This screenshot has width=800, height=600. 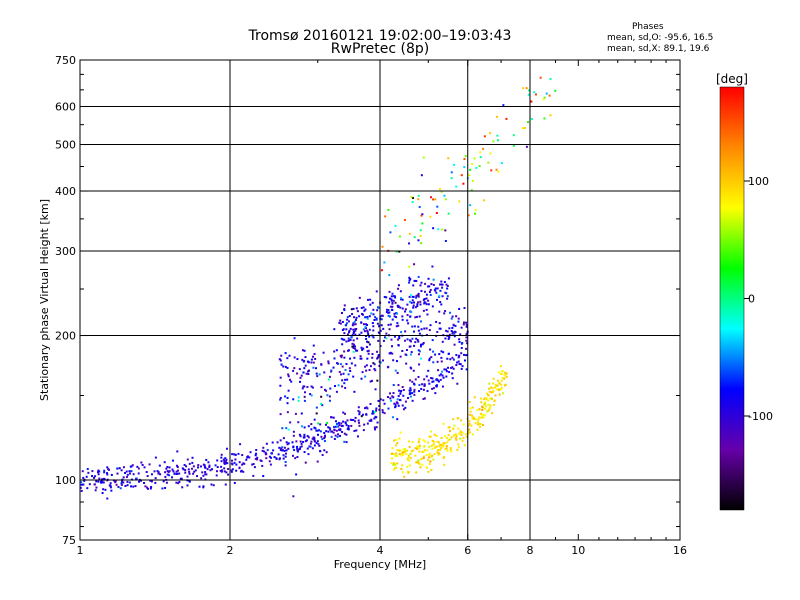 What do you see at coordinates (380, 36) in the screenshot?
I see `chart-title: Tromsø 20160121 19:02:00–19:03:43` at bounding box center [380, 36].